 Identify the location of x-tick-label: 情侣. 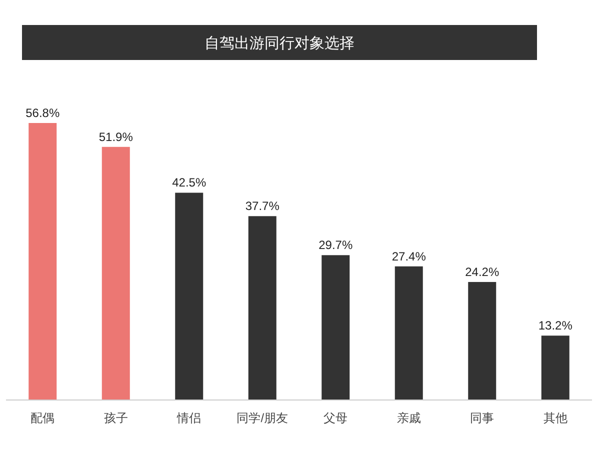
(189, 418).